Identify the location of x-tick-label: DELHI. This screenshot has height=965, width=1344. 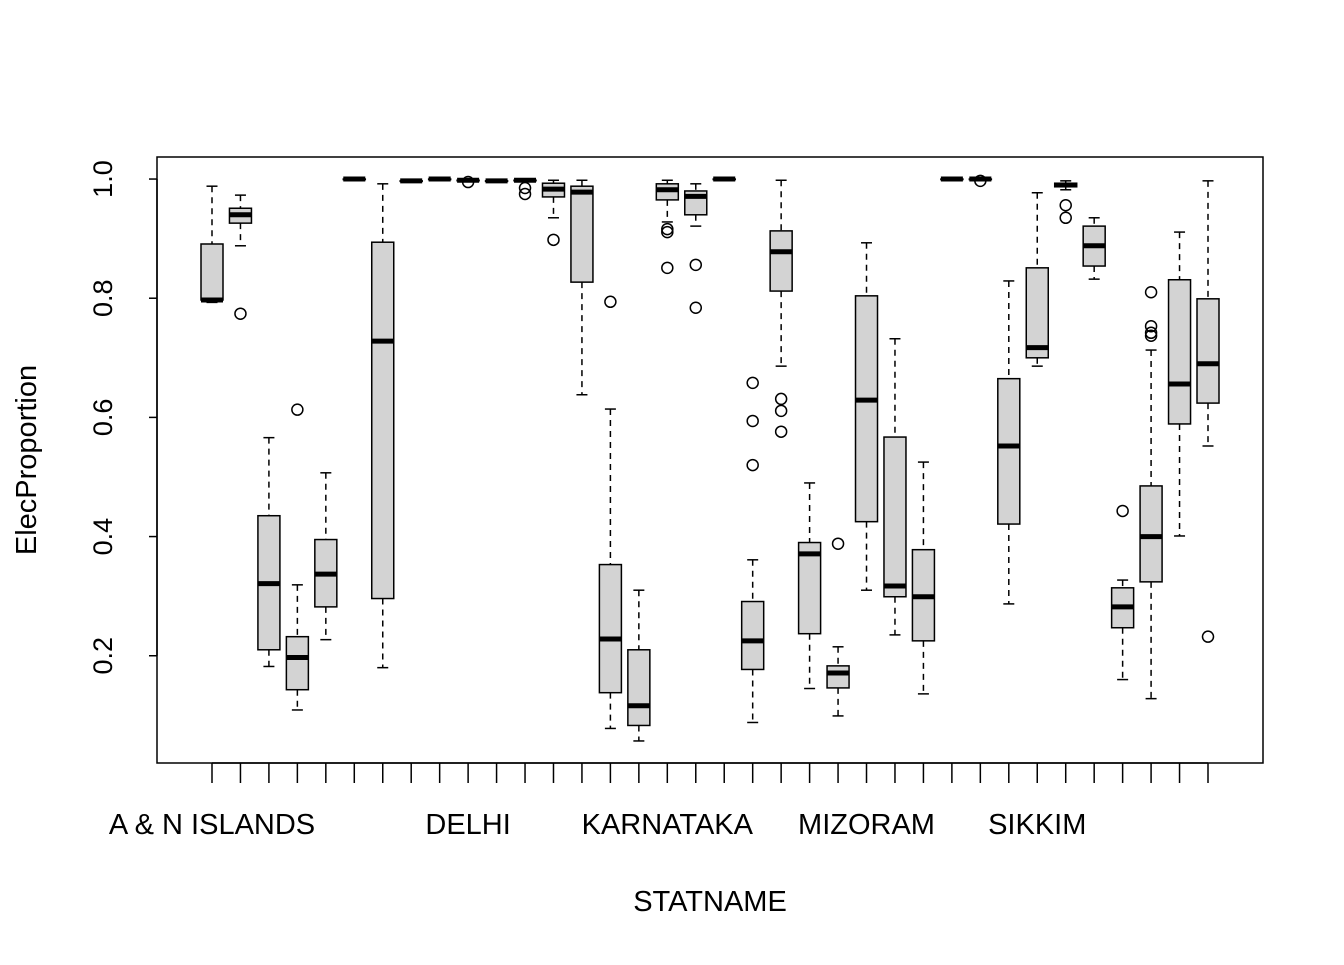
(467, 825).